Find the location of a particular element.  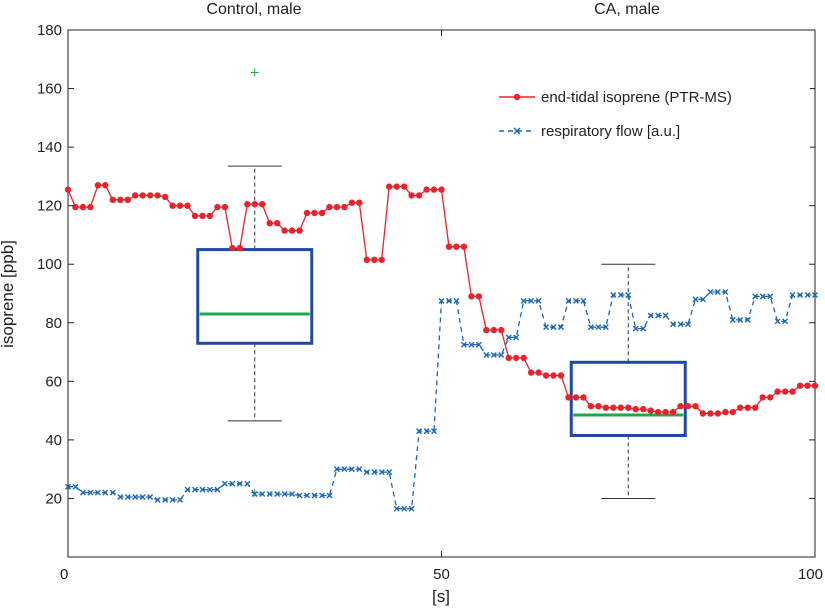

y-tick-label-6: 140 is located at coordinates (49, 147).